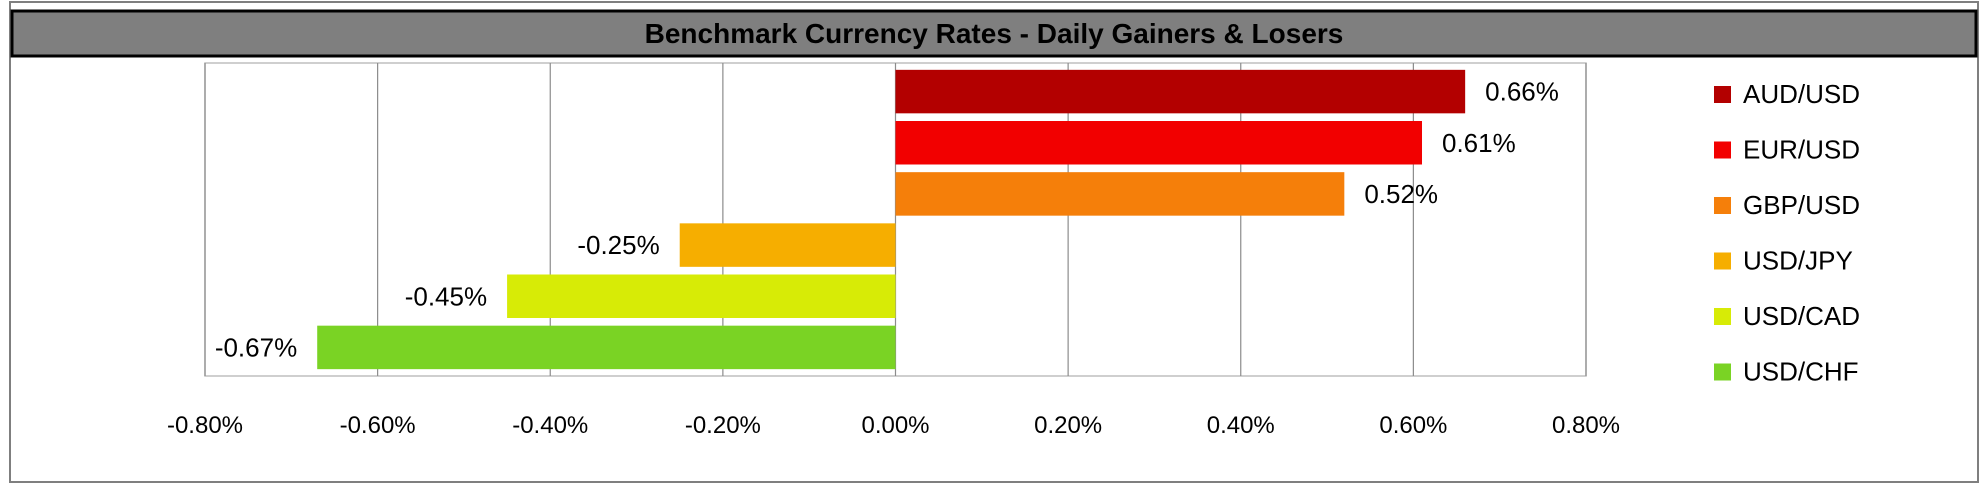 This screenshot has height=489, width=1988. Describe the element at coordinates (1801, 94) in the screenshot. I see `legend-label: AUD/USD` at that location.